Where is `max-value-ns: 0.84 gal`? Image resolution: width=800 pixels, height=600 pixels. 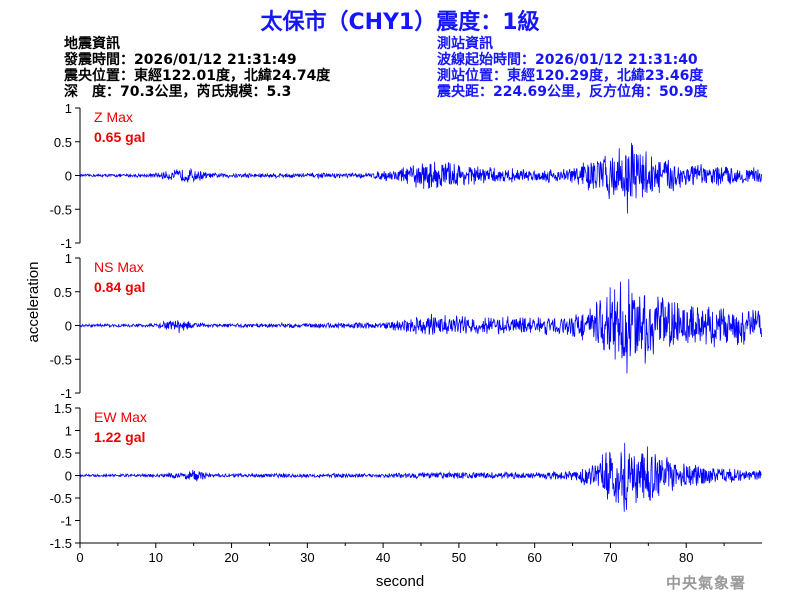
max-value-ns: 0.84 gal is located at coordinates (119, 287).